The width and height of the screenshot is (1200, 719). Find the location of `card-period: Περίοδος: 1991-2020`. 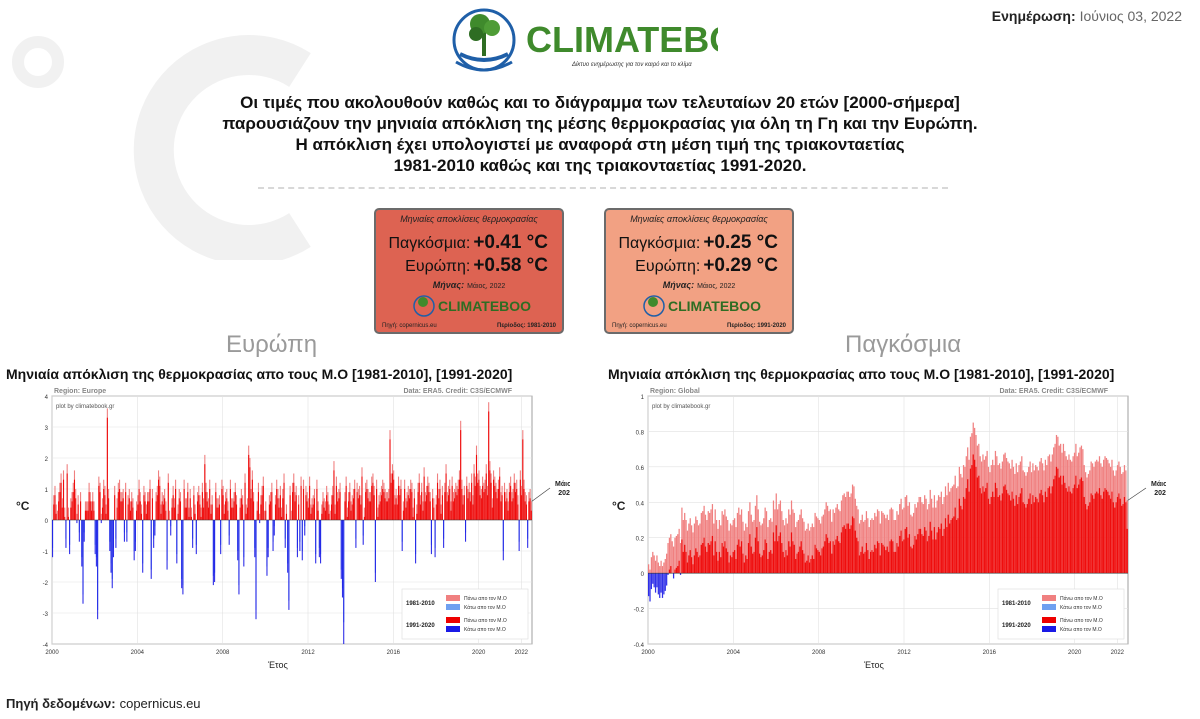

card-period: Περίοδος: 1991-2020 is located at coordinates (756, 326).